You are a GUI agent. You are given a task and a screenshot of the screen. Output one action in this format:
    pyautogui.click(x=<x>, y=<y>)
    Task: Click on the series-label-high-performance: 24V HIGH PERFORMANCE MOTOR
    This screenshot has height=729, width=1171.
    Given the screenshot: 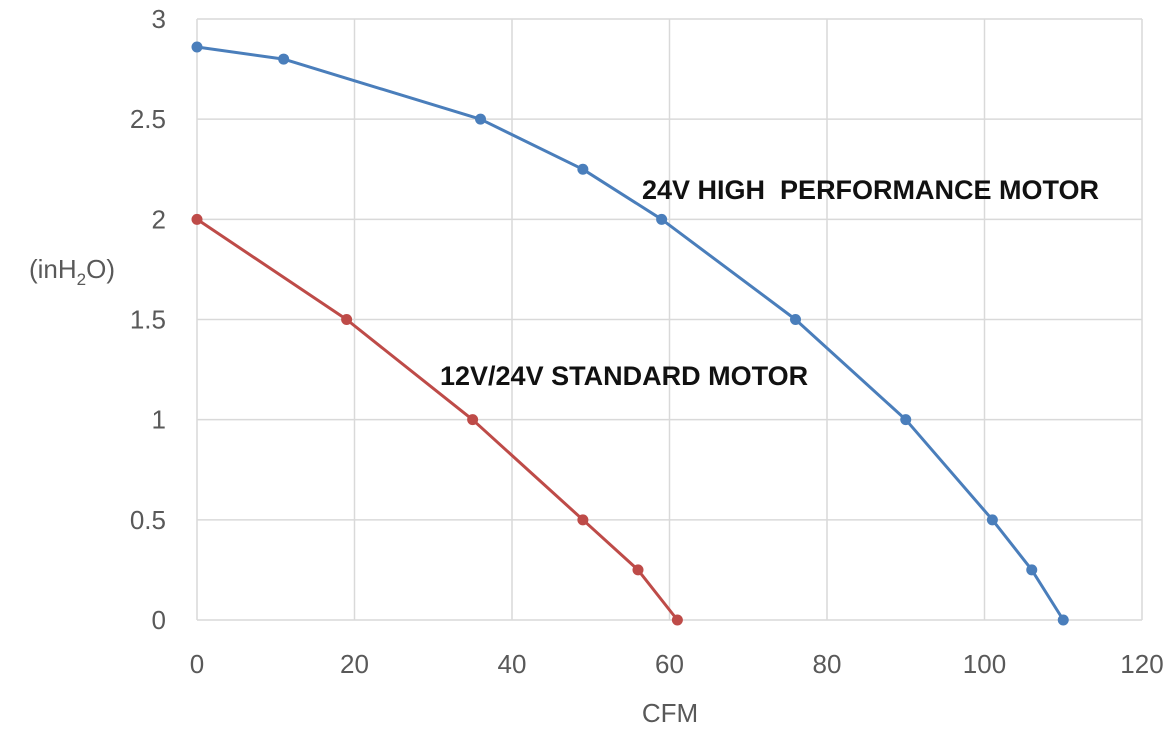 What is the action you would take?
    pyautogui.click(x=870, y=190)
    